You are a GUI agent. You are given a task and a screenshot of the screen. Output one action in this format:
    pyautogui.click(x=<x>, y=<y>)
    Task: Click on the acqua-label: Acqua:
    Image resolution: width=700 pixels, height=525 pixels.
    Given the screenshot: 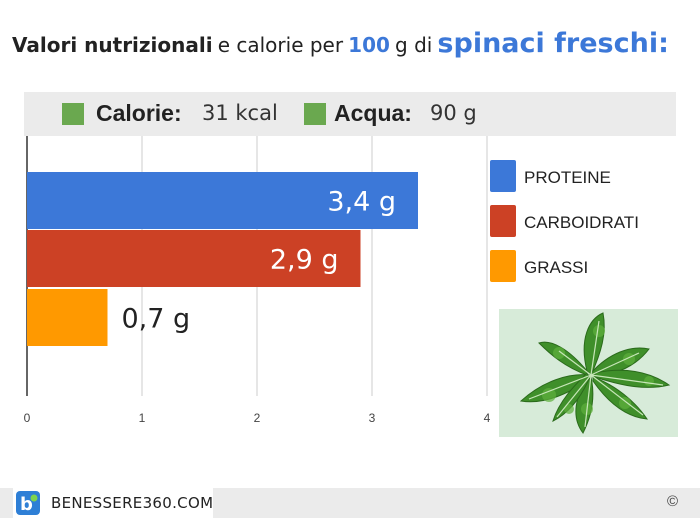 What is the action you would take?
    pyautogui.click(x=373, y=113)
    